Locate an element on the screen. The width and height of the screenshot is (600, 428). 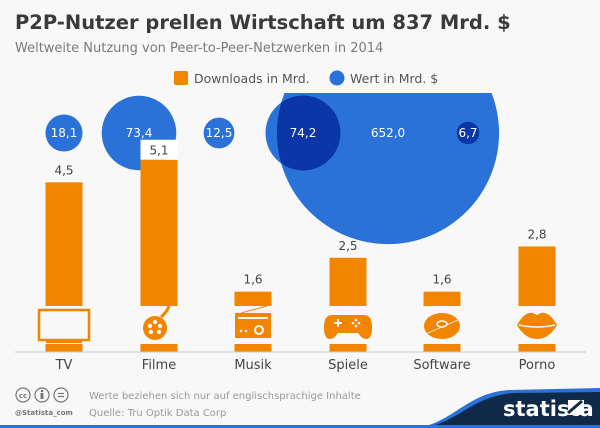
category-label: Filme is located at coordinates (159, 365).